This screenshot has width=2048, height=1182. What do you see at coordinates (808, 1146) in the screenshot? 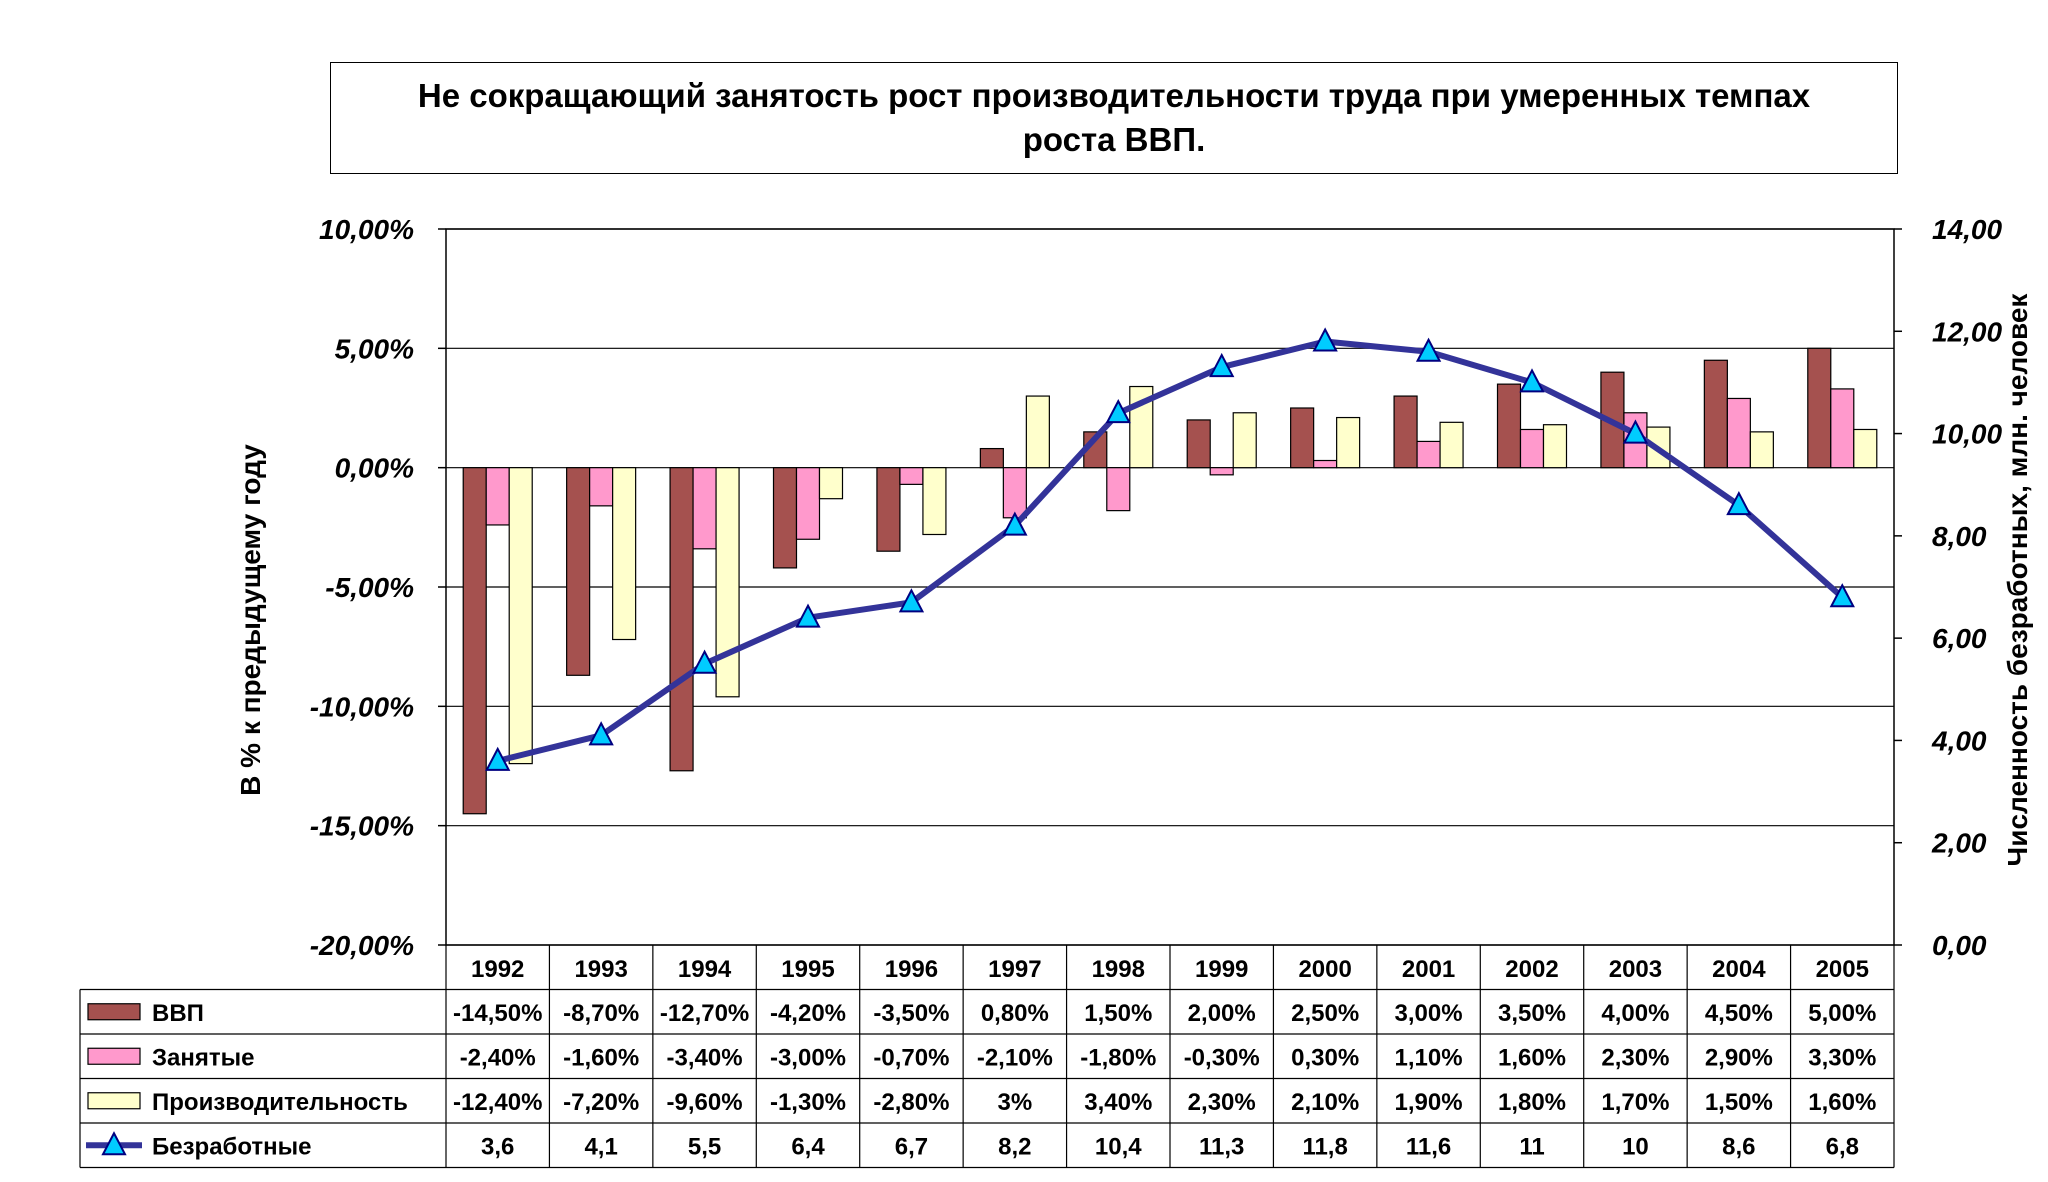
I see `table-row-unemployed-cell: 6,4` at bounding box center [808, 1146].